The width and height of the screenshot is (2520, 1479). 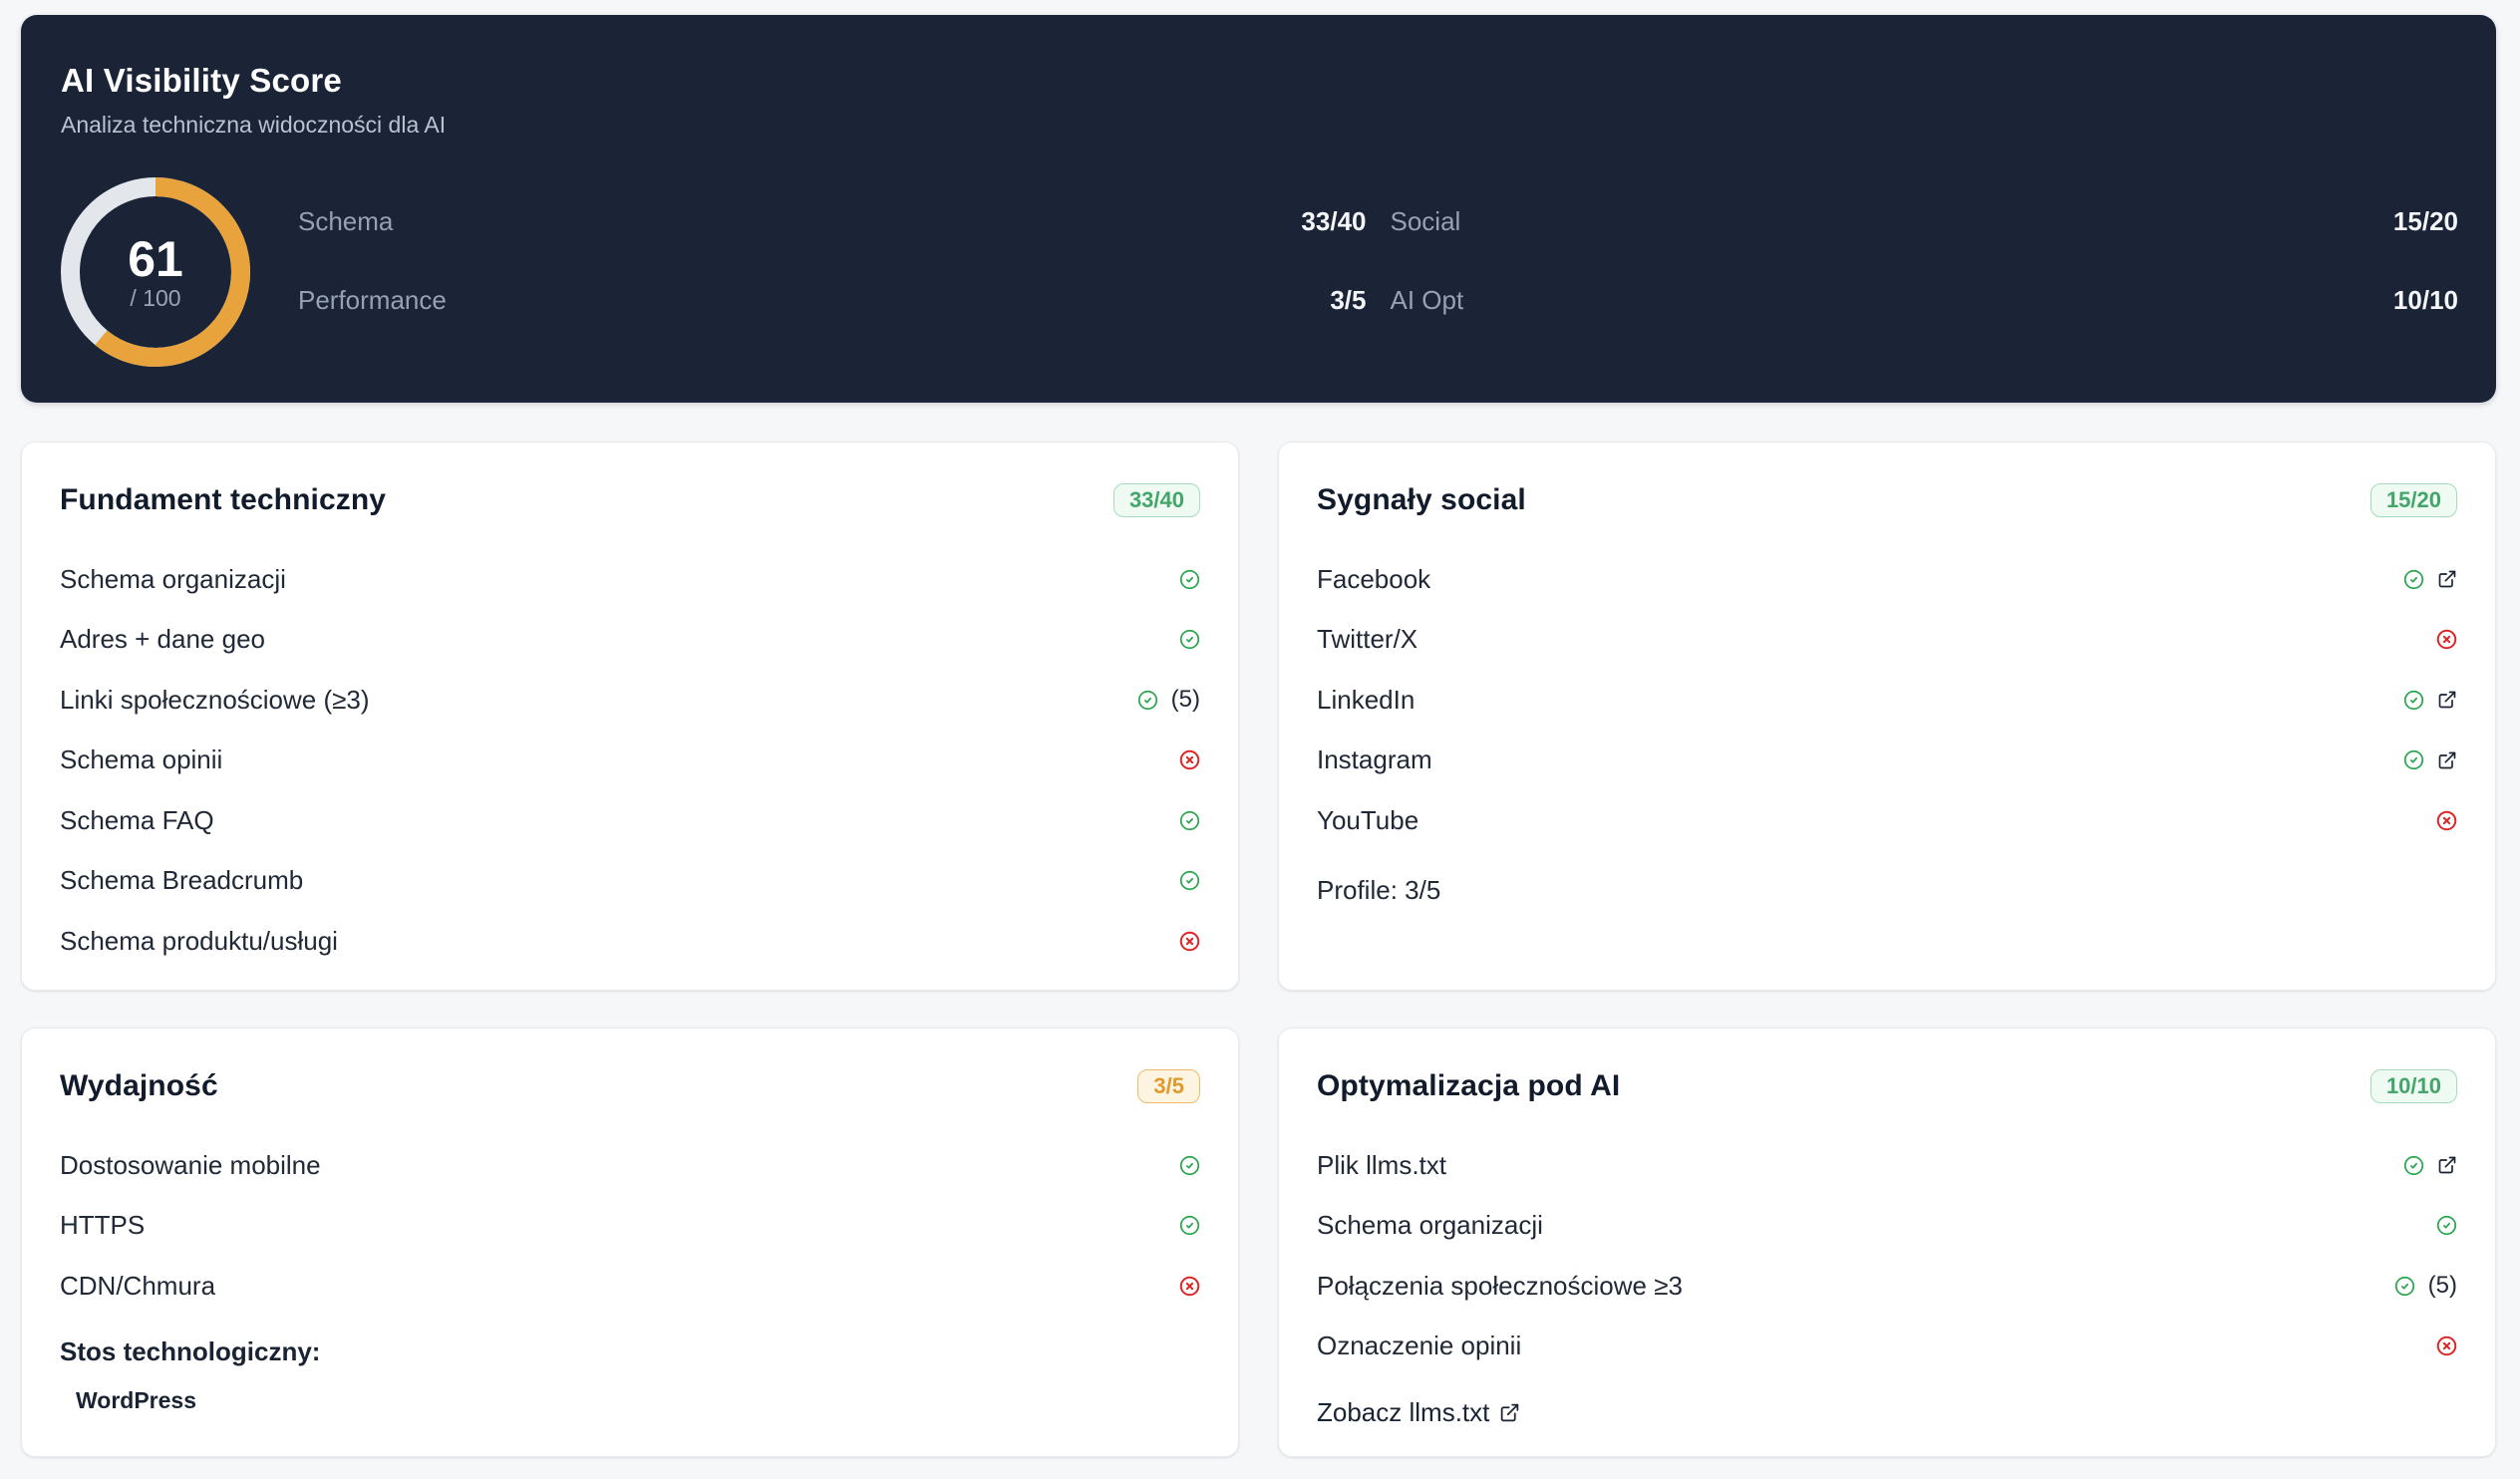 I want to click on checklist: Dostosowanie mobilne HTTPS CDN/Chmura, so click(x=630, y=1226).